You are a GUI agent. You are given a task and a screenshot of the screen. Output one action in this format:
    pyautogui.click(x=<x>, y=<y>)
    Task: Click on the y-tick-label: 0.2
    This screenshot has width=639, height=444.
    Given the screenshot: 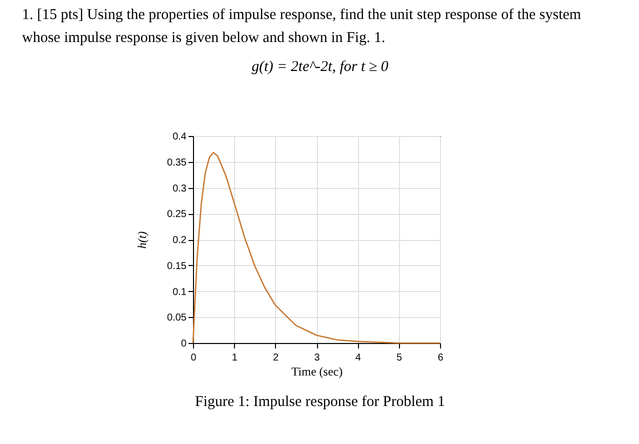 What is the action you would take?
    pyautogui.click(x=179, y=240)
    